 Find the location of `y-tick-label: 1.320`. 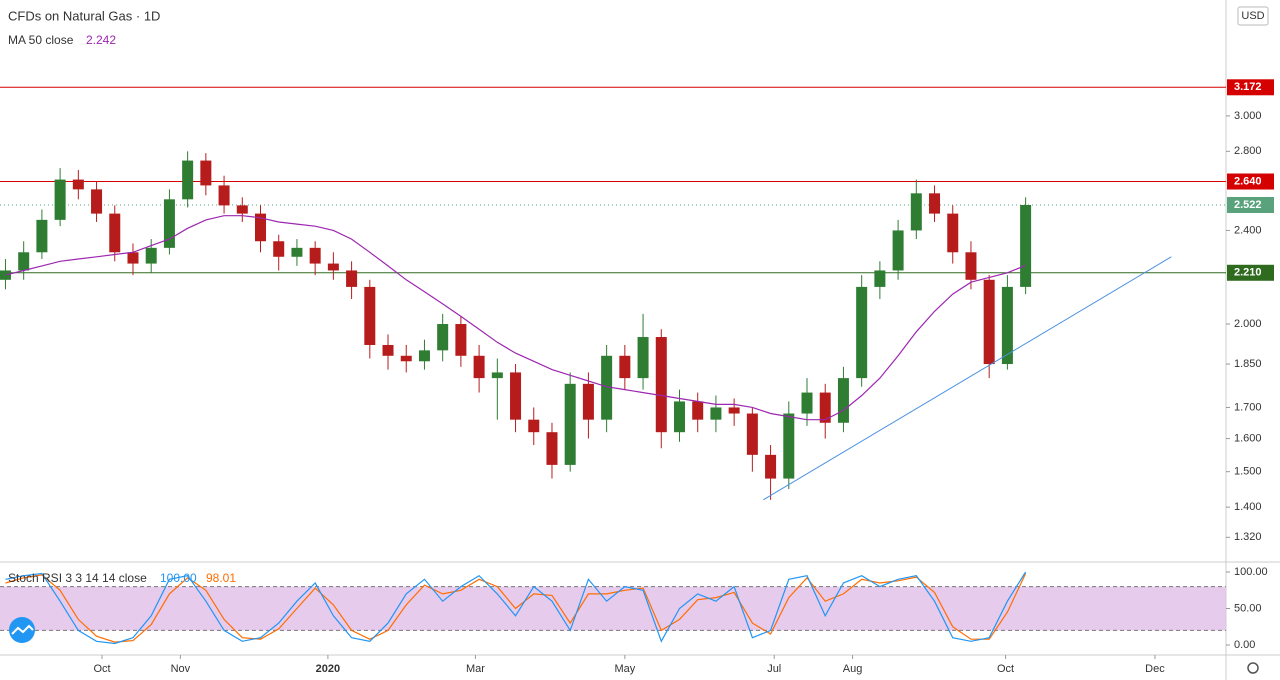

y-tick-label: 1.320 is located at coordinates (1248, 537).